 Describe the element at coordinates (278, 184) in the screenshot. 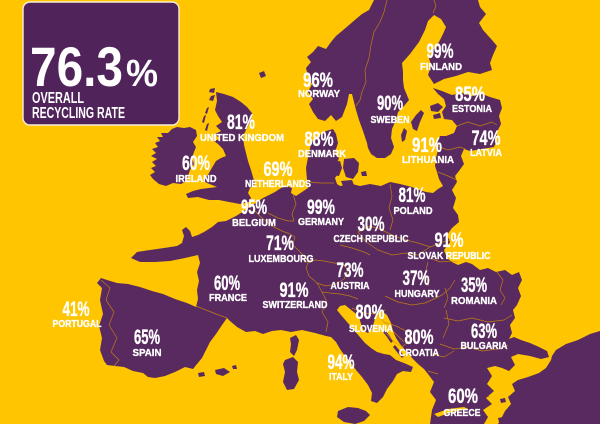

I see `svg-text: NETHERLANDS` at that location.